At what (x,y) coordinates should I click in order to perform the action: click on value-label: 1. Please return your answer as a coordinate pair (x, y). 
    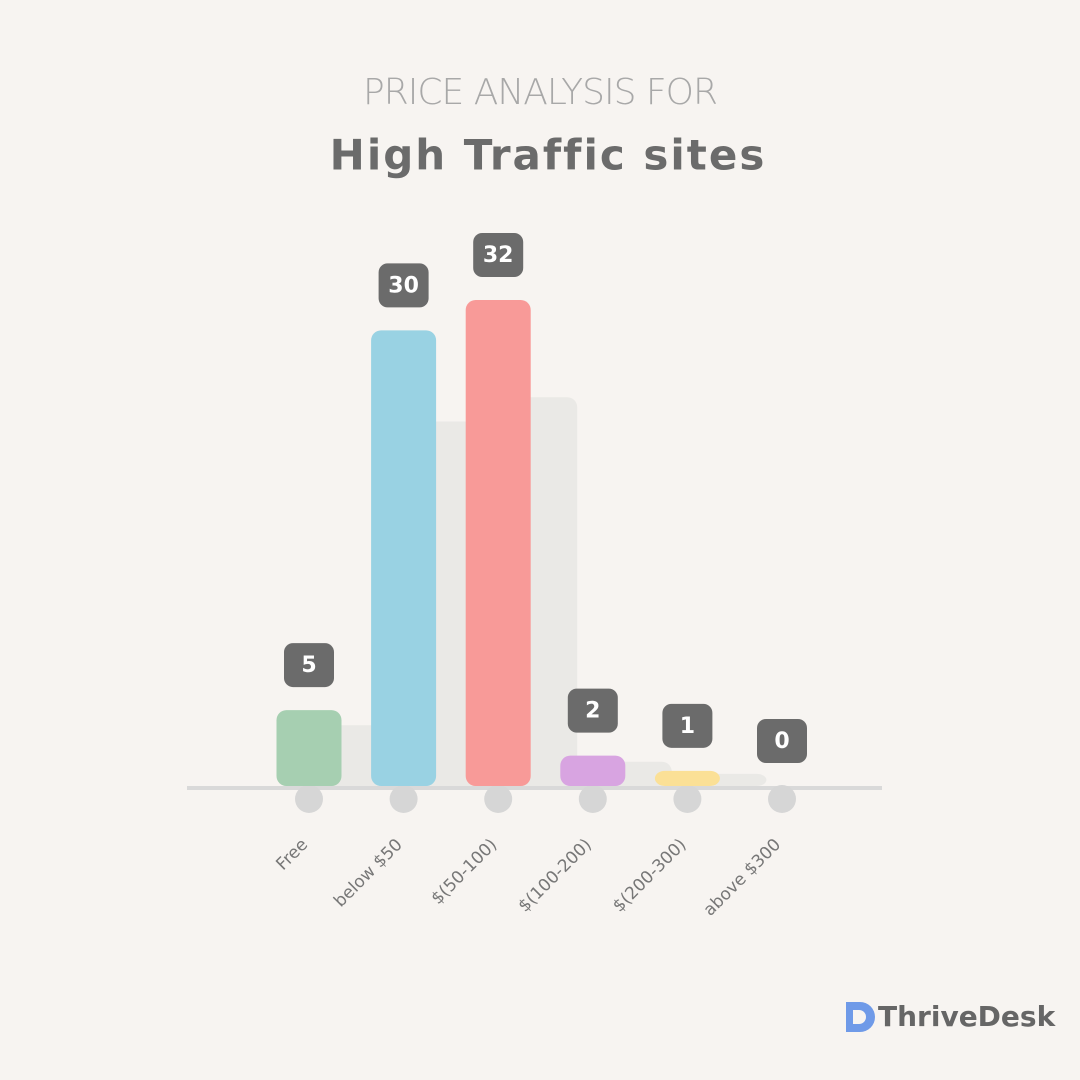
    Looking at the image, I should click on (687, 726).